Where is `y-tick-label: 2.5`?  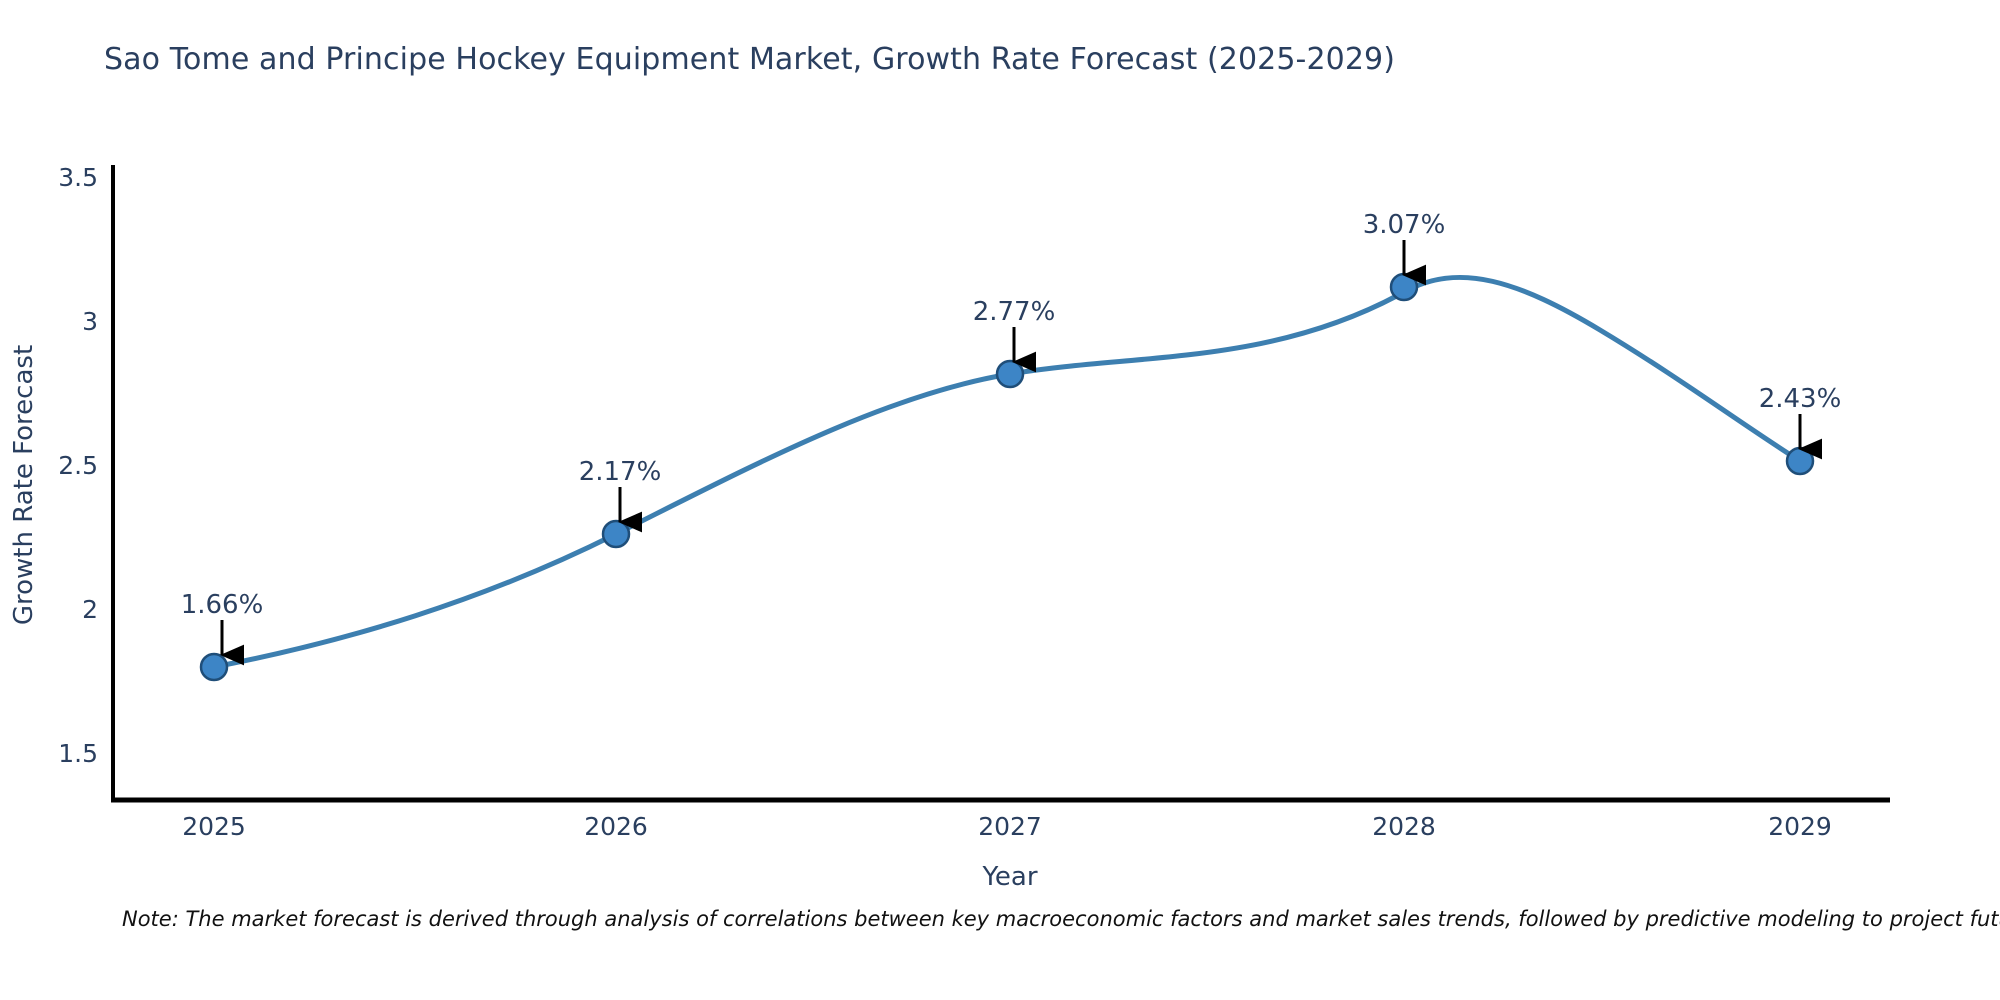
y-tick-label: 2.5 is located at coordinates (78, 465).